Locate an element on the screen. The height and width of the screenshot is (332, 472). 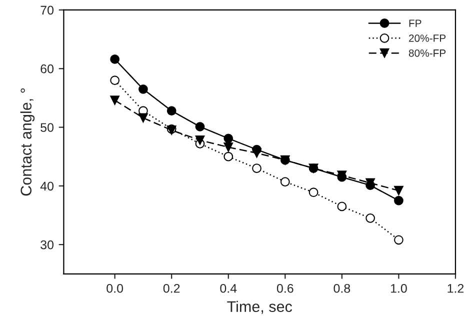
y-tick-label: 30 is located at coordinates (47, 245).